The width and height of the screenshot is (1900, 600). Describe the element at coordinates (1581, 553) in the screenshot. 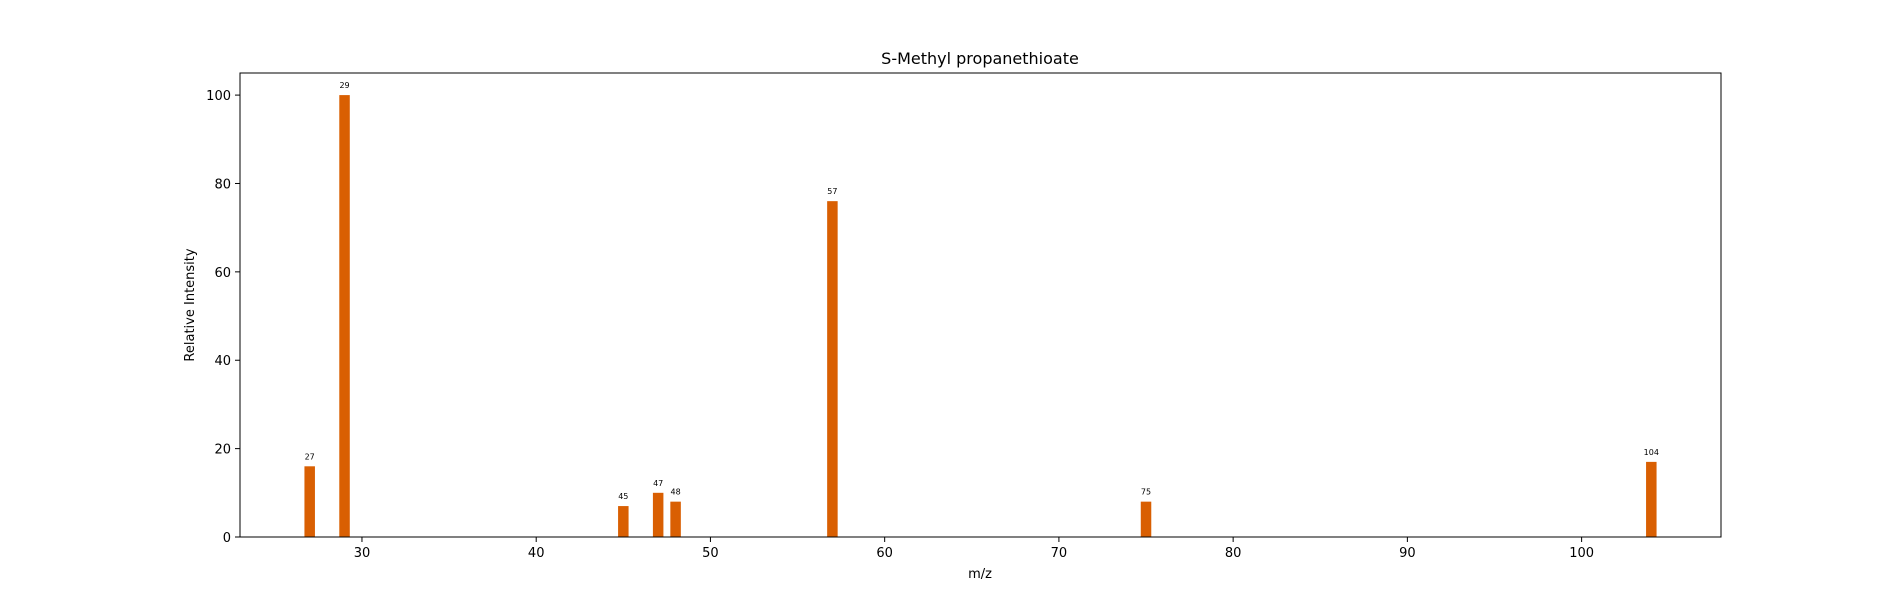

I see `x-tick-label-100: 100` at that location.